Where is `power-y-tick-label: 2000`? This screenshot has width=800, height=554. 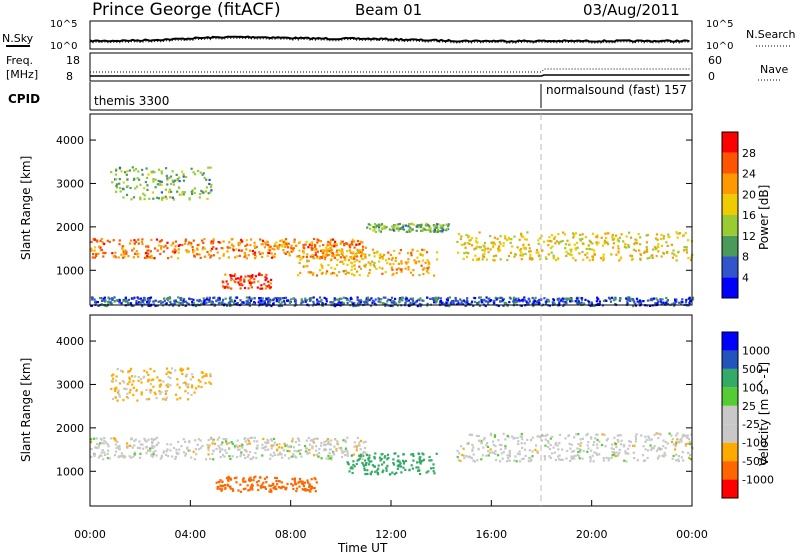 power-y-tick-label: 2000 is located at coordinates (70, 227).